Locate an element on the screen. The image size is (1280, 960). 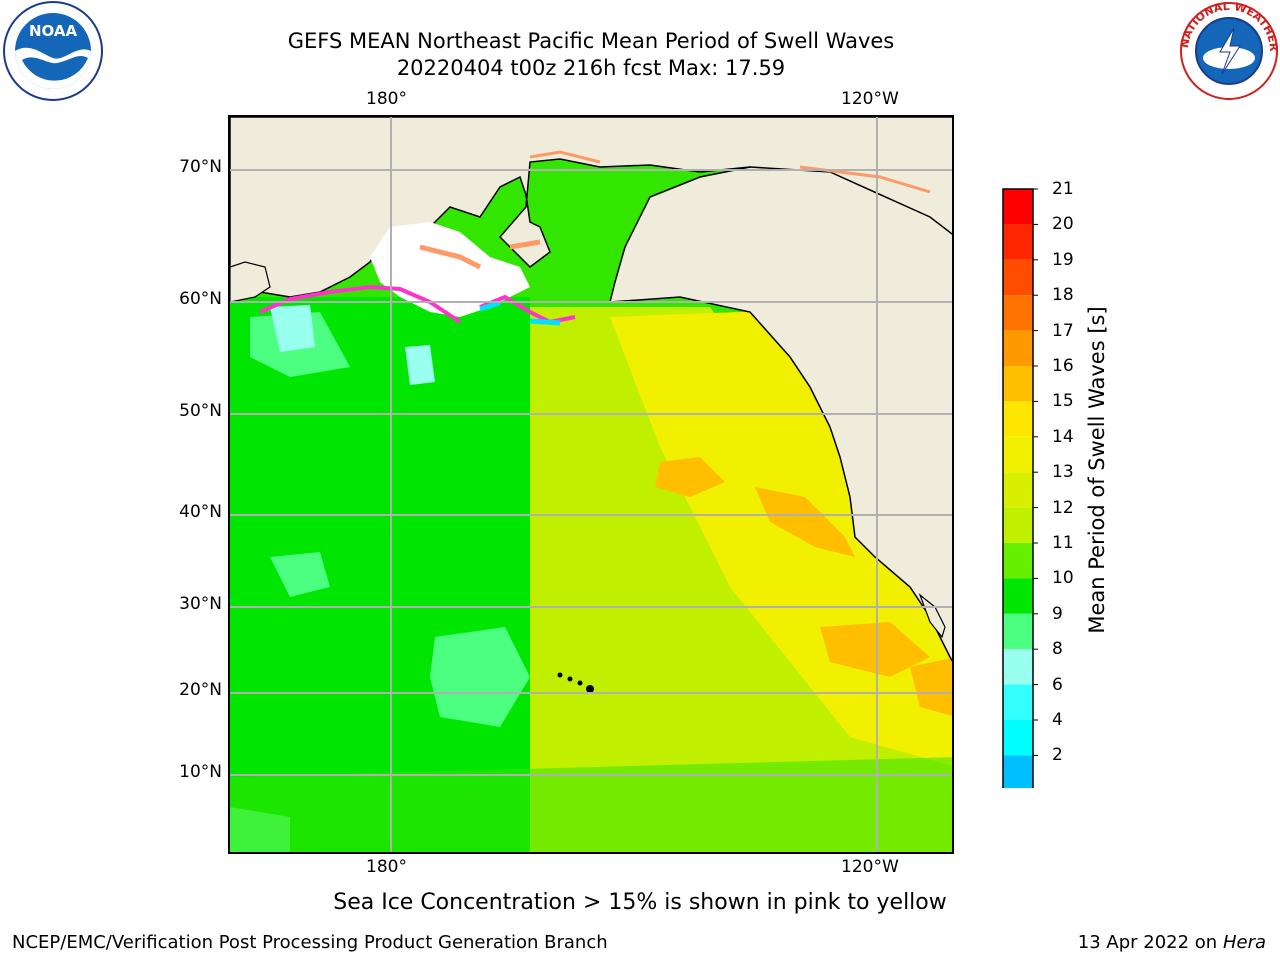
colorbar-tick-label: 11 is located at coordinates (1063, 543).